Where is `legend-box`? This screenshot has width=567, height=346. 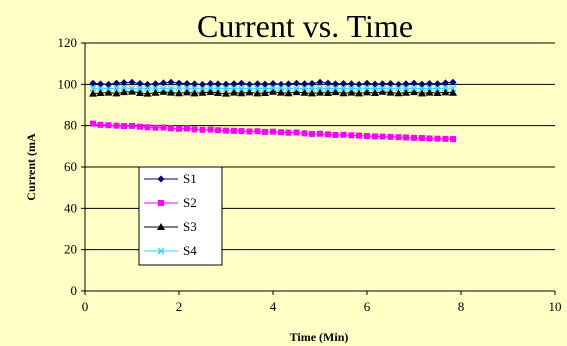 legend-box is located at coordinates (180, 216).